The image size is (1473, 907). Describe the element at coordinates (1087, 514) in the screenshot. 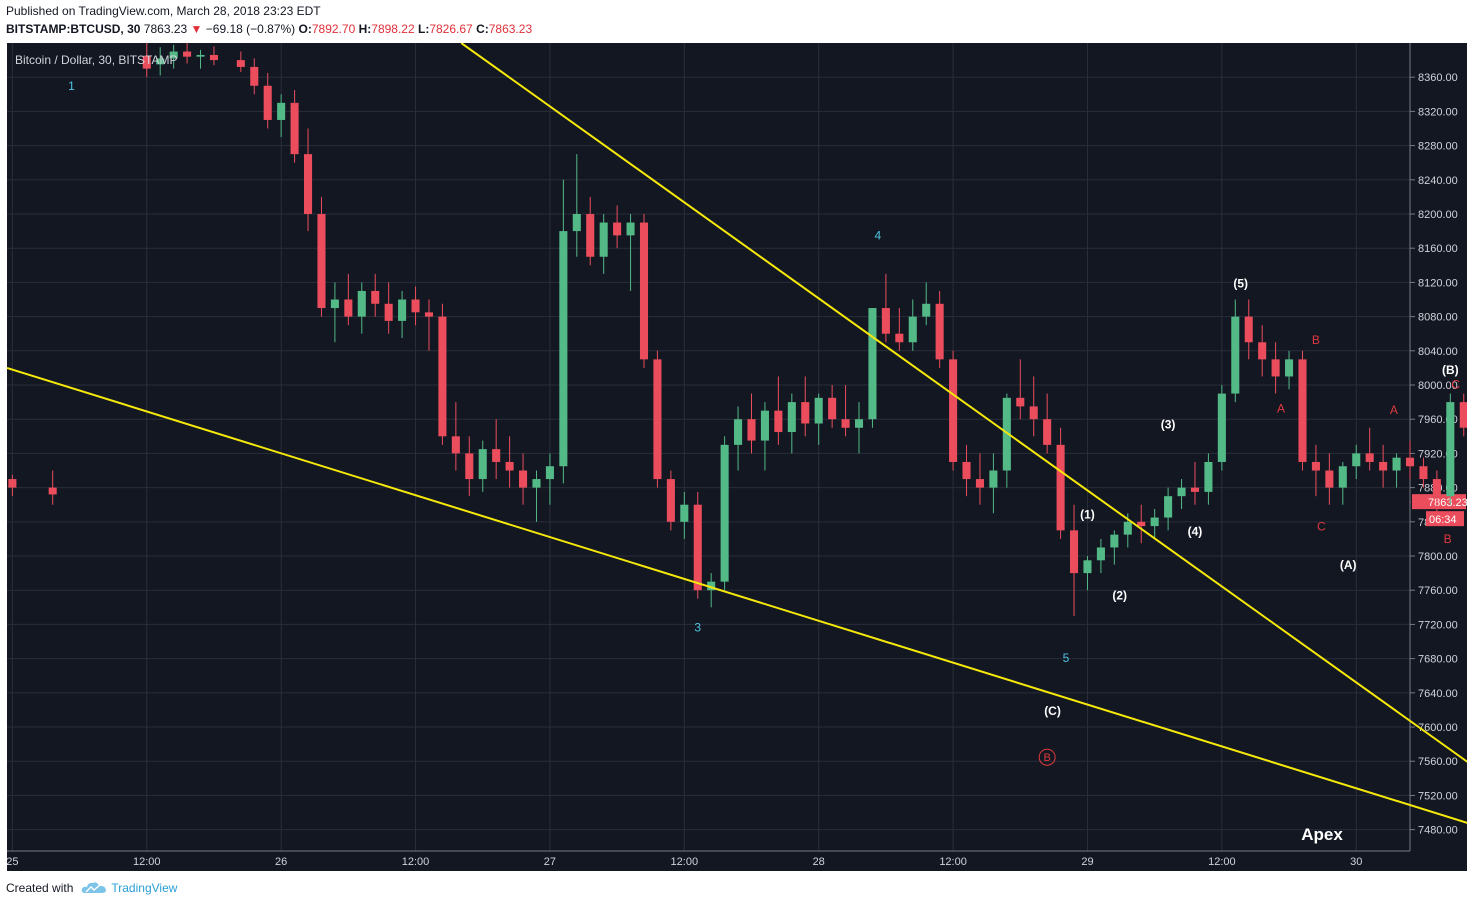

I see `wave-label: (1)` at that location.